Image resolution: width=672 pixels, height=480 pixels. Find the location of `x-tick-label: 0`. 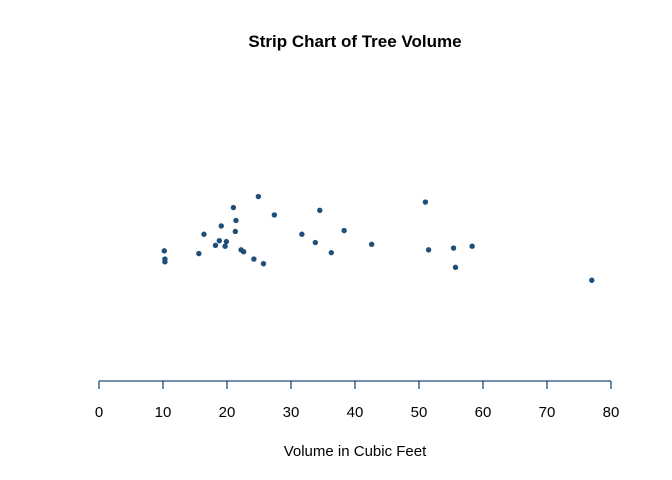

x-tick-label: 0 is located at coordinates (99, 412).